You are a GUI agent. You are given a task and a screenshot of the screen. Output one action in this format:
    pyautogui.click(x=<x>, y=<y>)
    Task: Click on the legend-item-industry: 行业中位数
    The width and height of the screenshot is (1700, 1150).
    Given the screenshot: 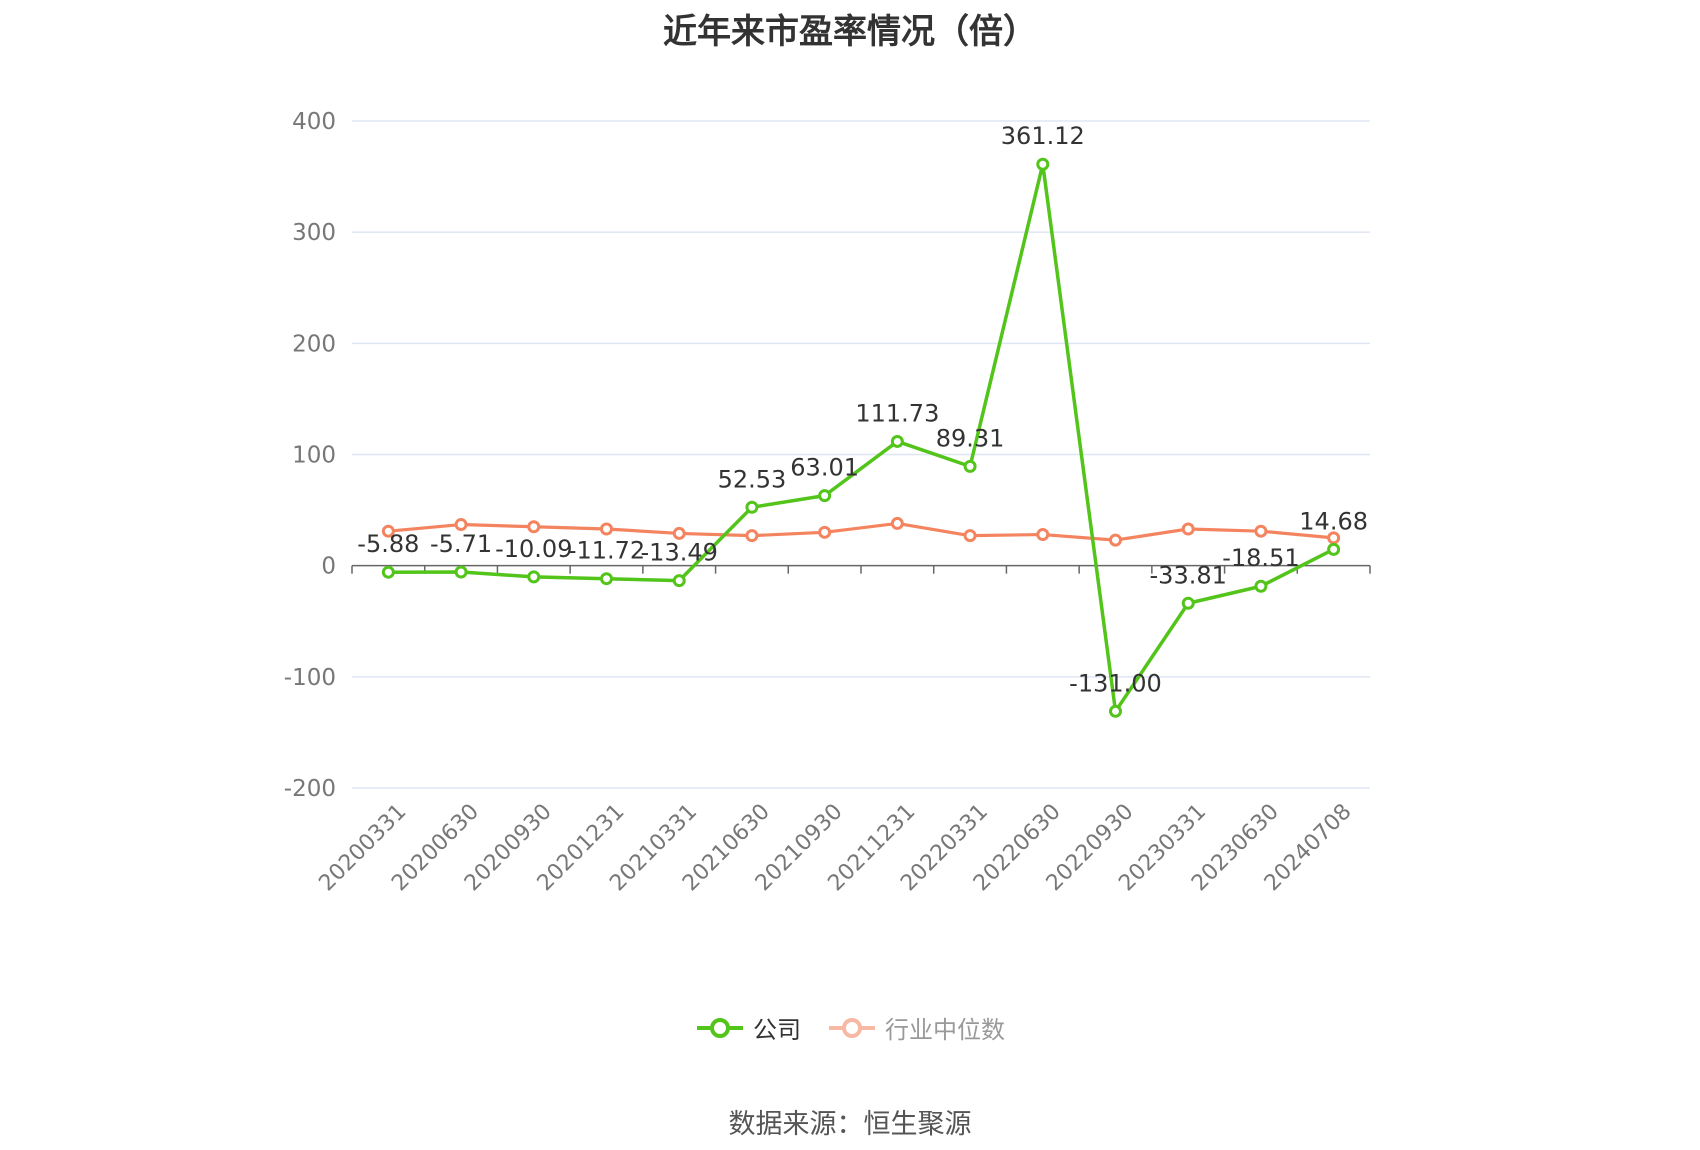 What is the action you would take?
    pyautogui.click(x=916, y=1027)
    